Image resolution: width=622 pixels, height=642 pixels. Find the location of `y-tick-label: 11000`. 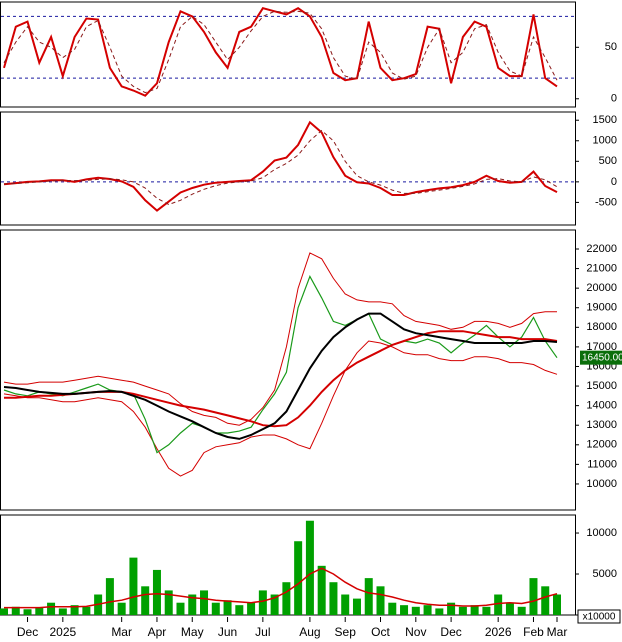

y-tick-label: 11000 is located at coordinates (602, 464).